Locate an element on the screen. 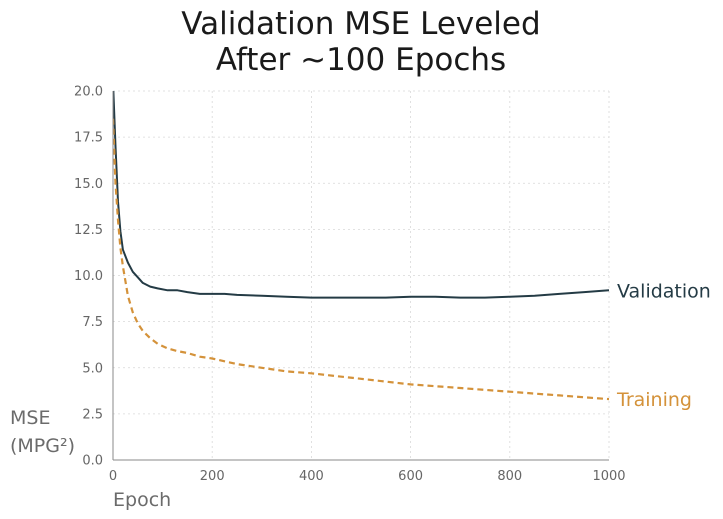  axis-labels: Epoch MSE (MPG²) is located at coordinates (90, 459).